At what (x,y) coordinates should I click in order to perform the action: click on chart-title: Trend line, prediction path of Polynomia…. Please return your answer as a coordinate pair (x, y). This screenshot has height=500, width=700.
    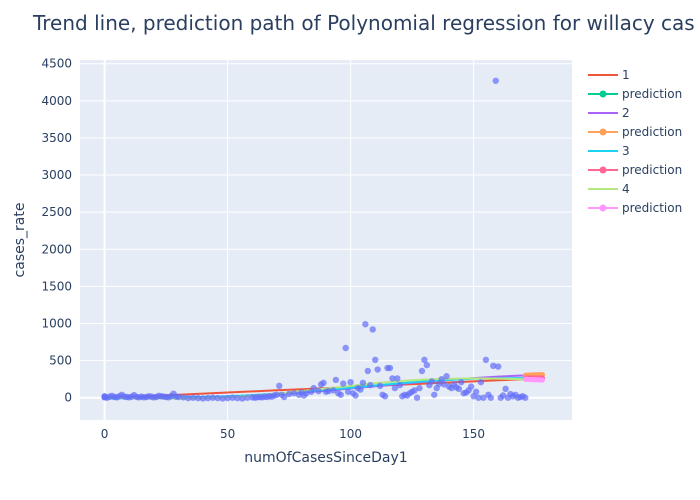
    Looking at the image, I should click on (363, 23).